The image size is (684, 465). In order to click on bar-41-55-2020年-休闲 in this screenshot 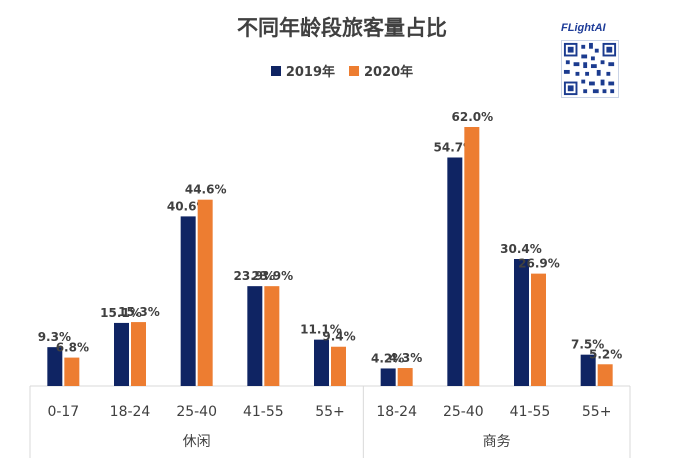, I will do `click(272, 336)`.